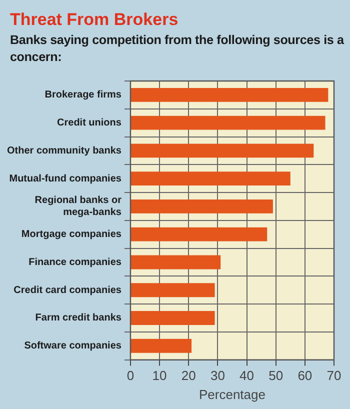  Describe the element at coordinates (89, 123) in the screenshot. I see `y-tick-label: Credit unions` at that location.